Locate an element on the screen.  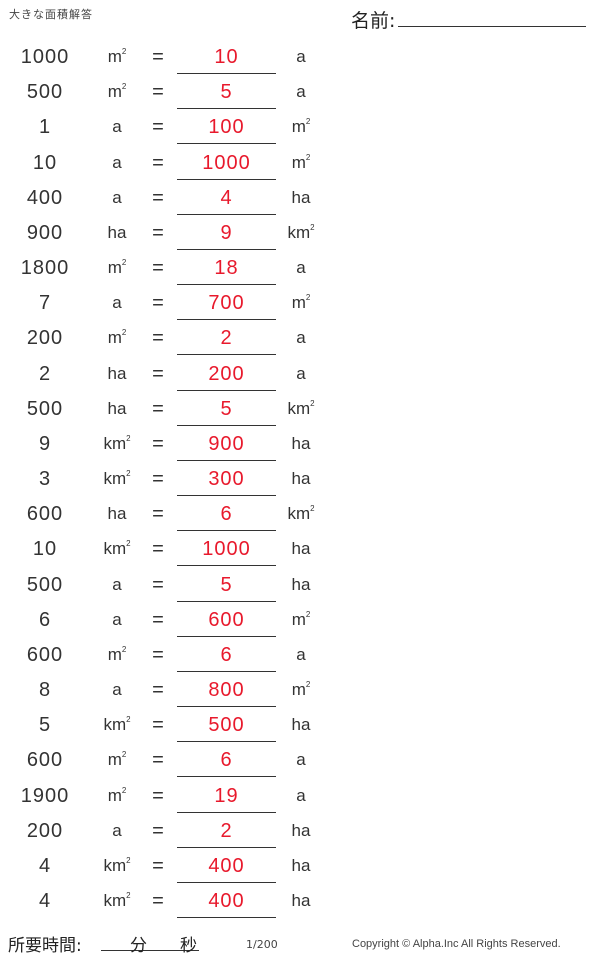
problem-value: 1900 is located at coordinates (45, 795).